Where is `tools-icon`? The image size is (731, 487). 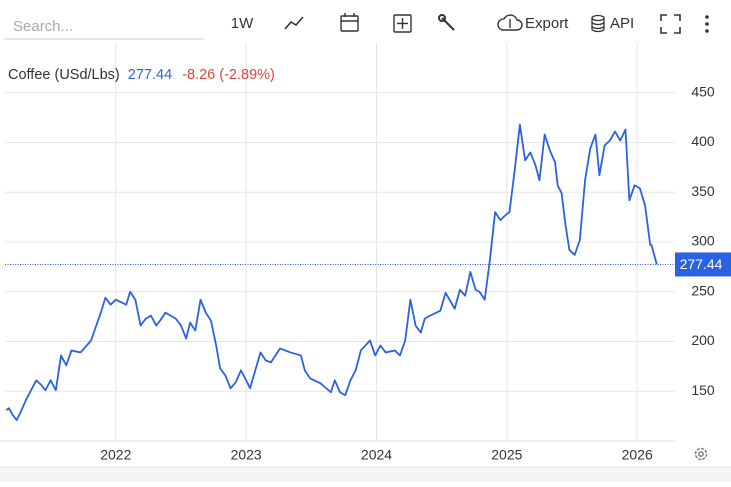 tools-icon is located at coordinates (446, 22).